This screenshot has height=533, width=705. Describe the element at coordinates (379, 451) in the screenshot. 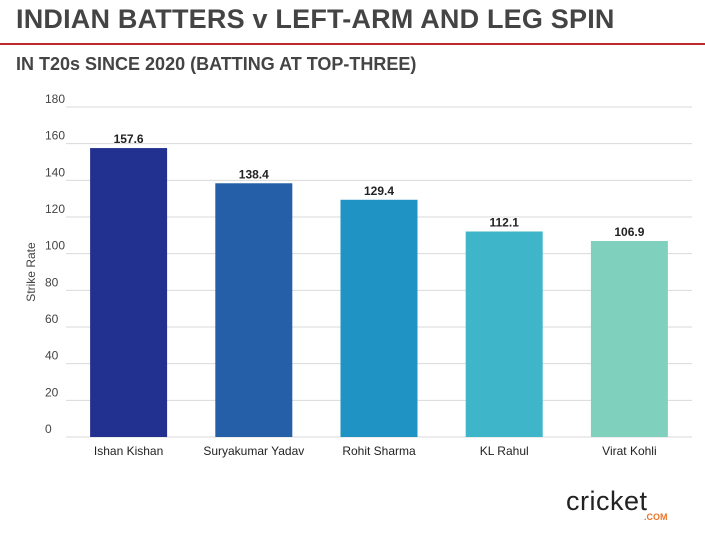

I see `x-tick-label: Rohit Sharma` at that location.